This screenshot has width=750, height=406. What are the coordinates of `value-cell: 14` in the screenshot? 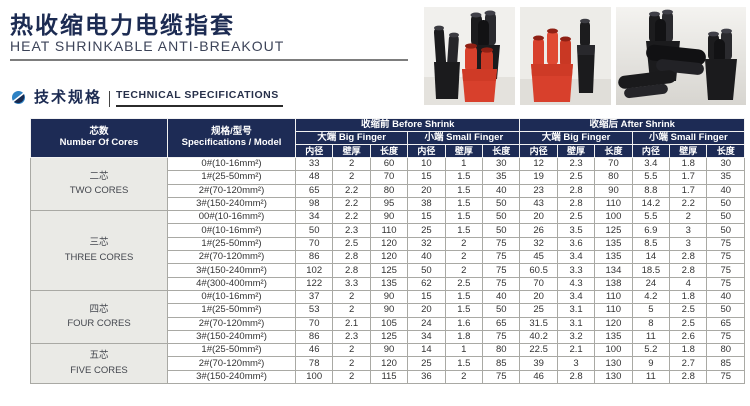 It's located at (426, 350).